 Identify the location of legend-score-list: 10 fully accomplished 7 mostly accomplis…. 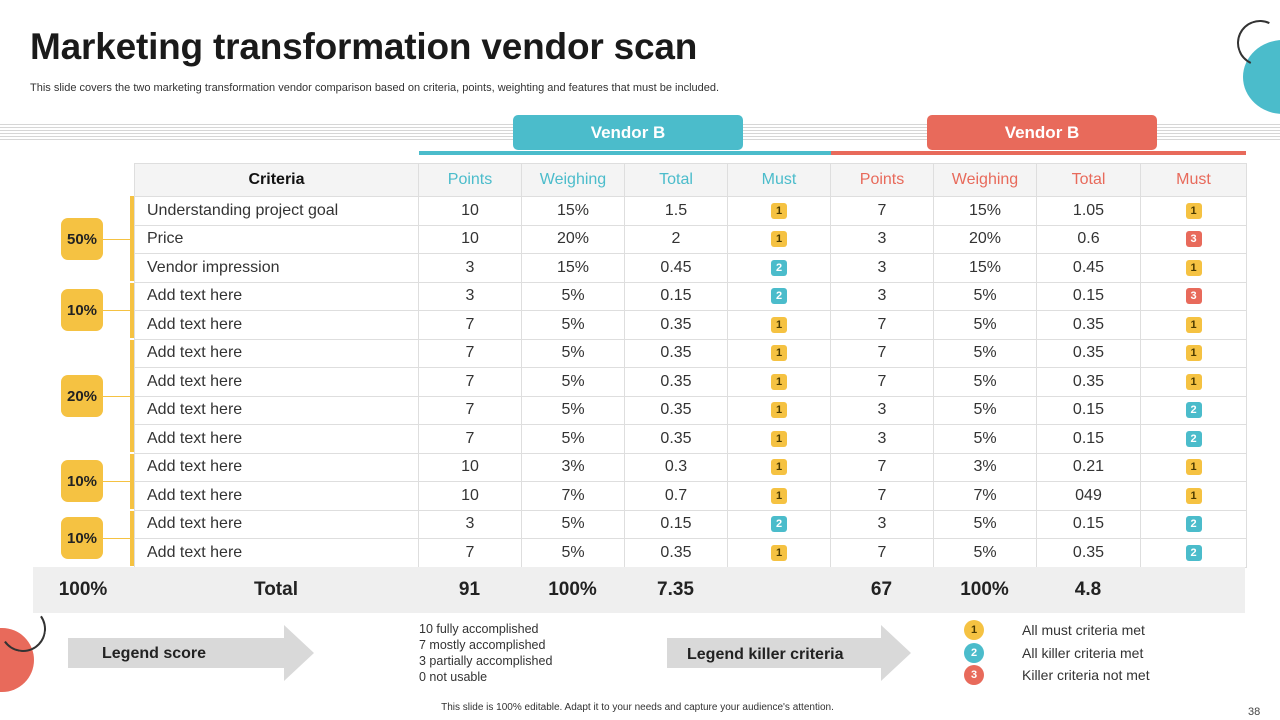
(485, 653).